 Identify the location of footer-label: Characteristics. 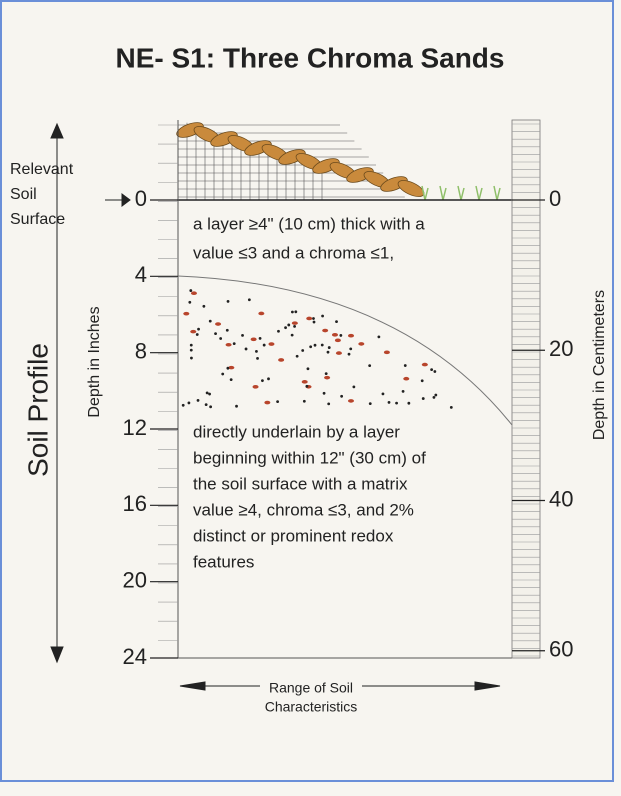
(311, 707).